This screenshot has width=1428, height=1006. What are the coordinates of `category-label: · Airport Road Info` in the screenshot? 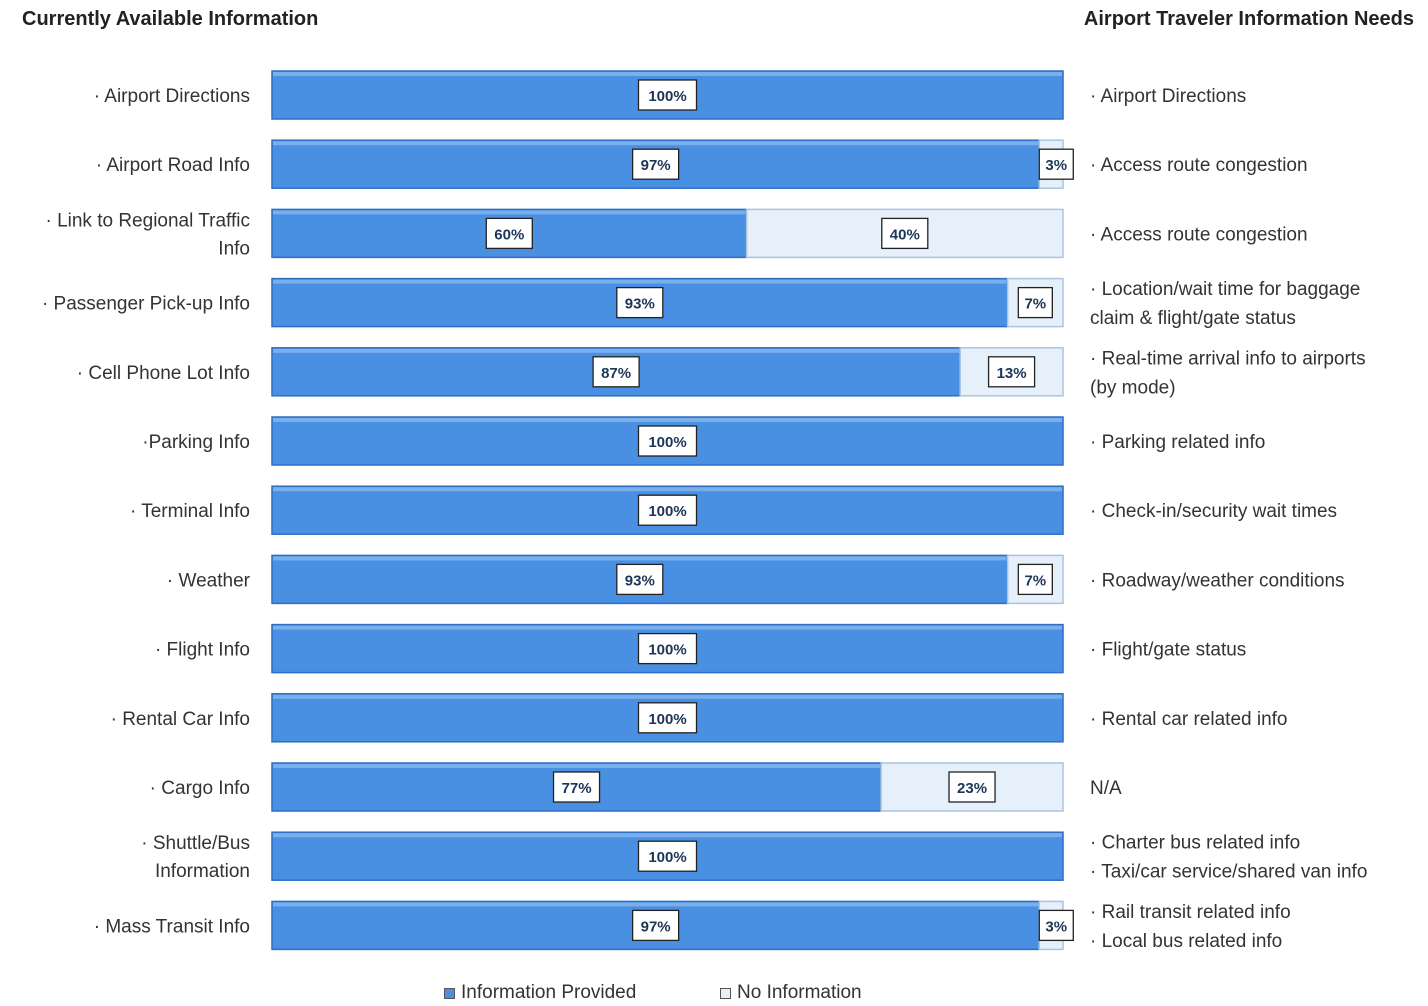 It's located at (173, 165).